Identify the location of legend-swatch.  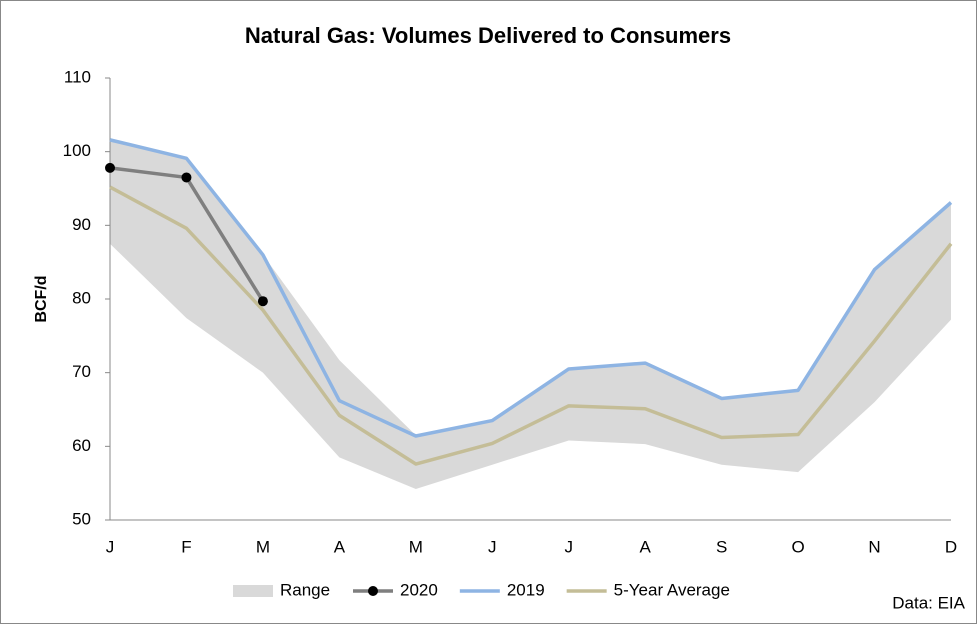
(253, 591).